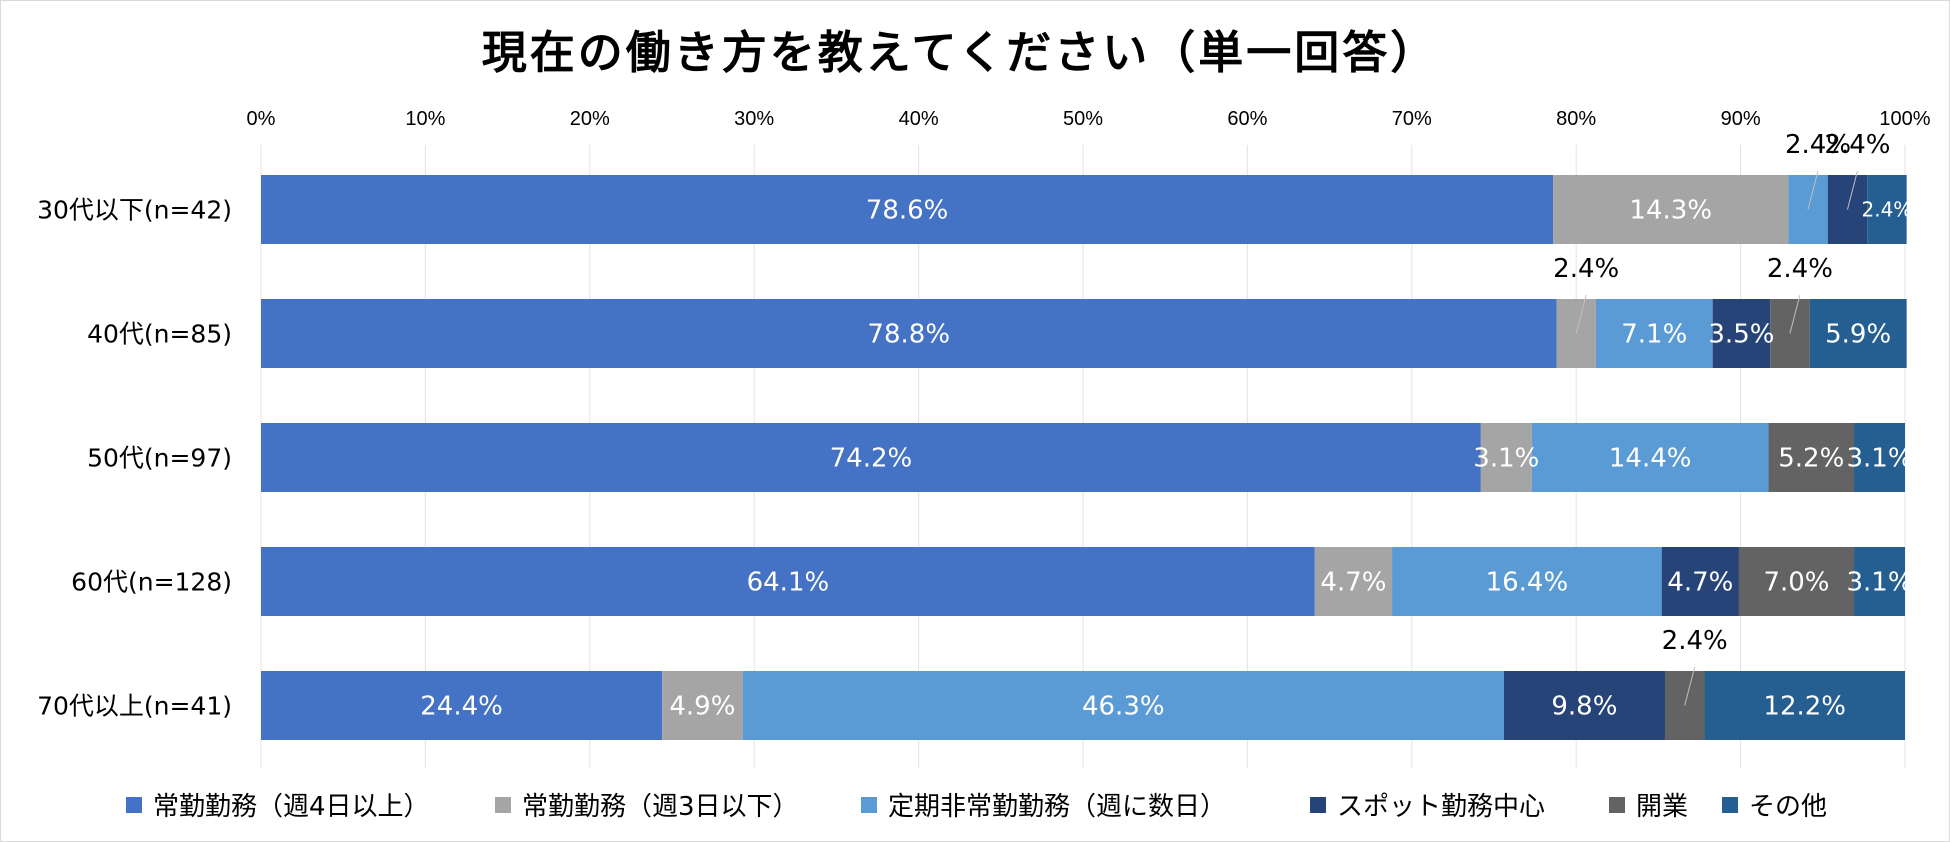 This screenshot has height=842, width=1950. I want to click on data-label: 24.4%, so click(461, 707).